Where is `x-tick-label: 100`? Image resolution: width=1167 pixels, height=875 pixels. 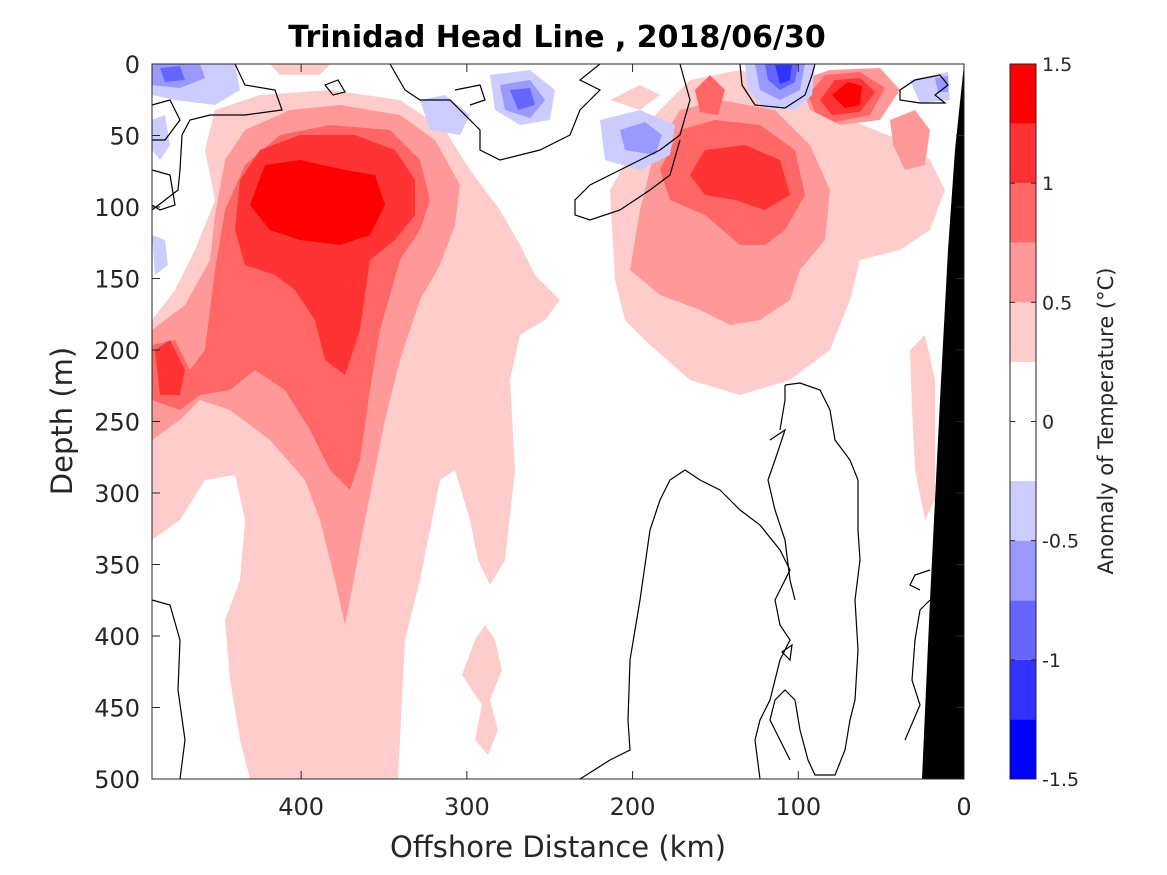 x-tick-label: 100 is located at coordinates (798, 807).